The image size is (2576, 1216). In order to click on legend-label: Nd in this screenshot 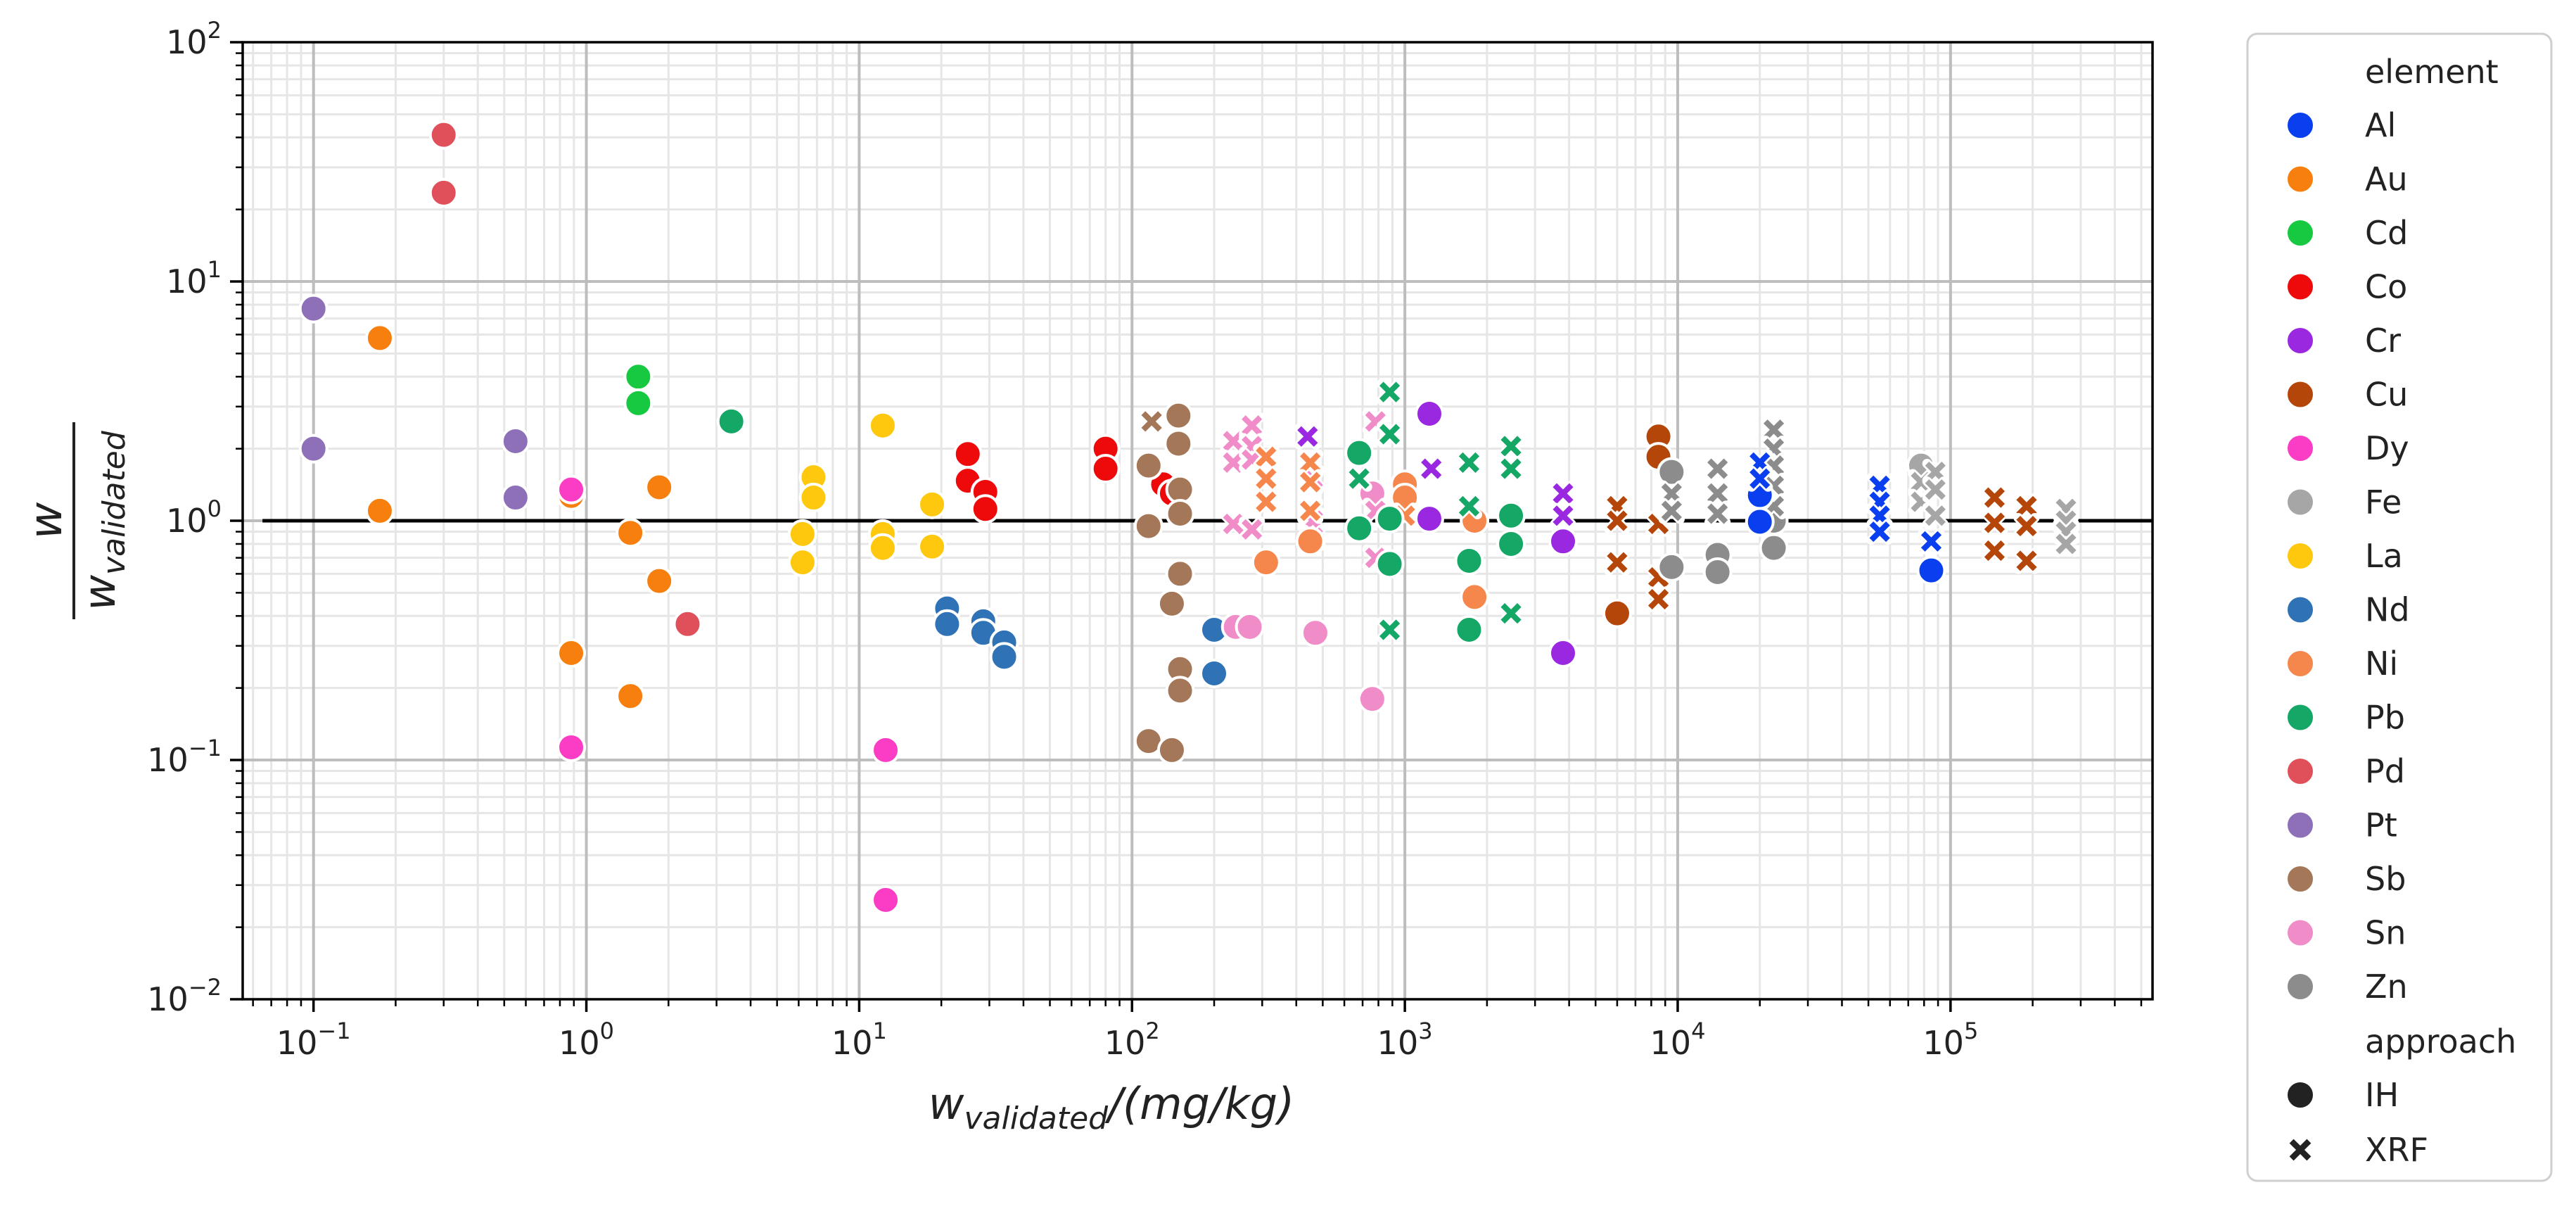, I will do `click(2387, 610)`.